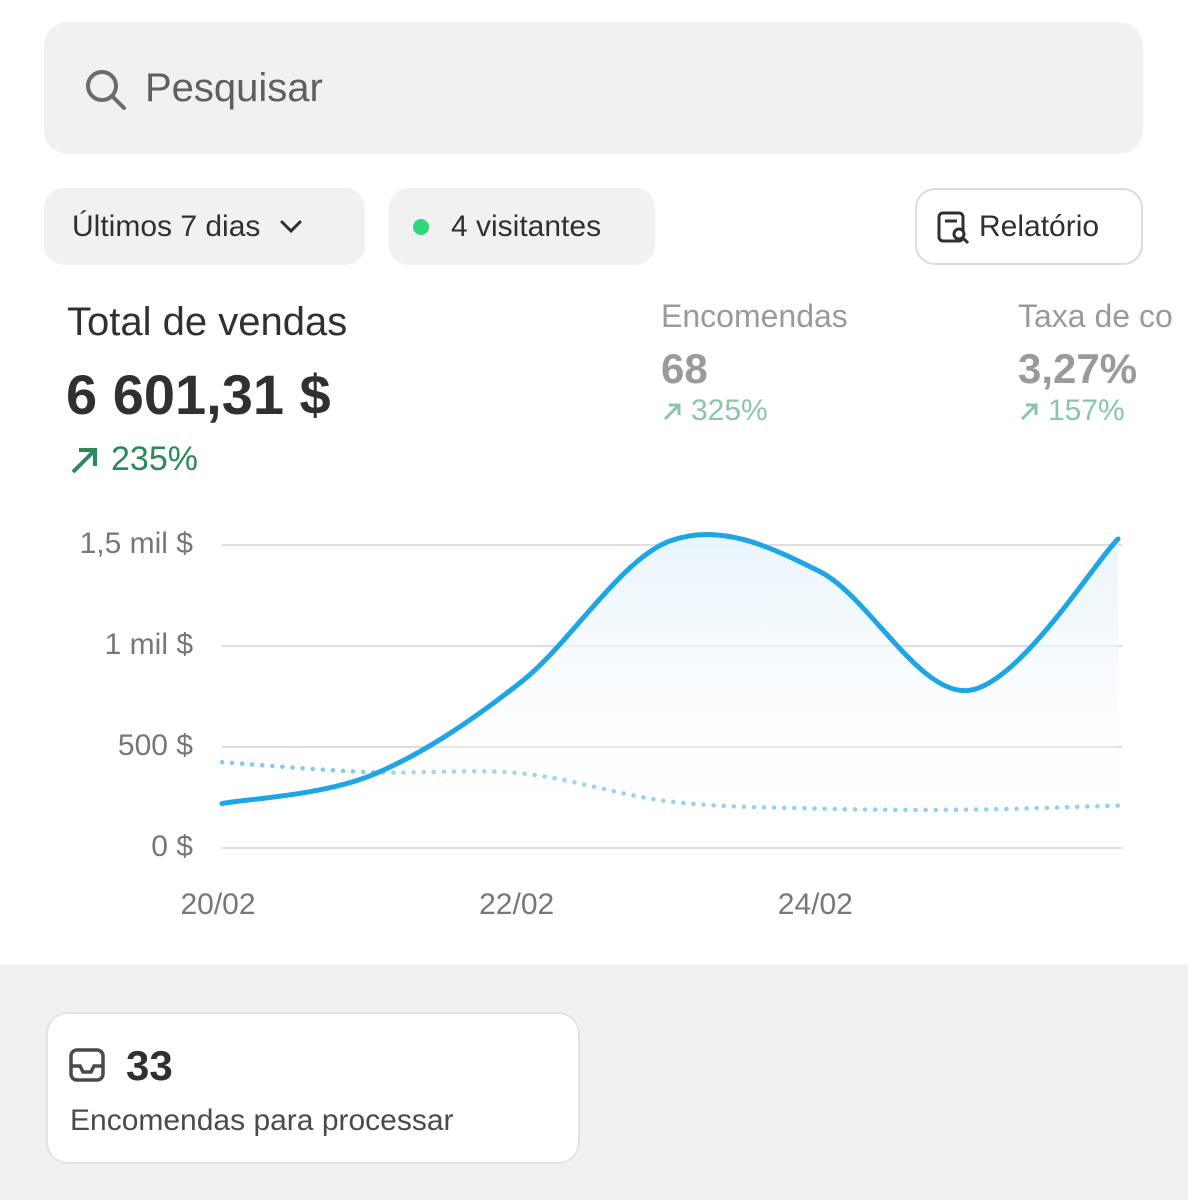 The height and width of the screenshot is (1200, 1188). What do you see at coordinates (154, 459) in the screenshot?
I see `metric-change-text: 235%` at bounding box center [154, 459].